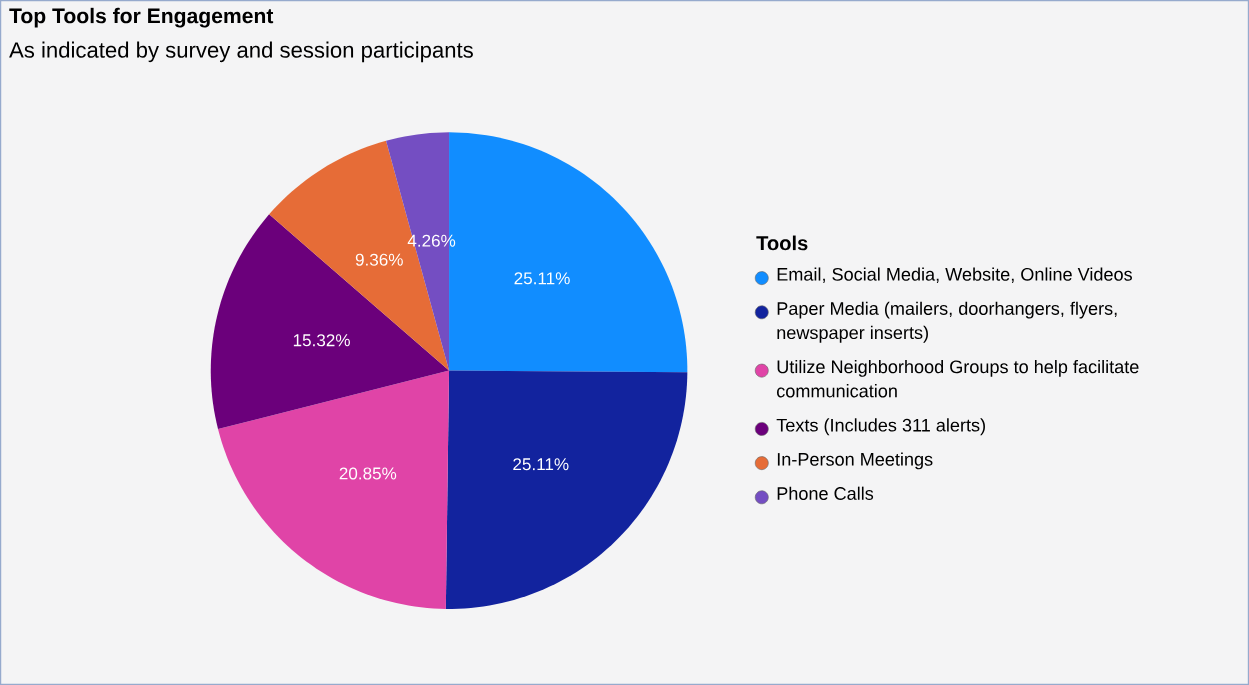 This screenshot has width=1249, height=685. I want to click on chart-title: Top Tools for Engagement, so click(141, 17).